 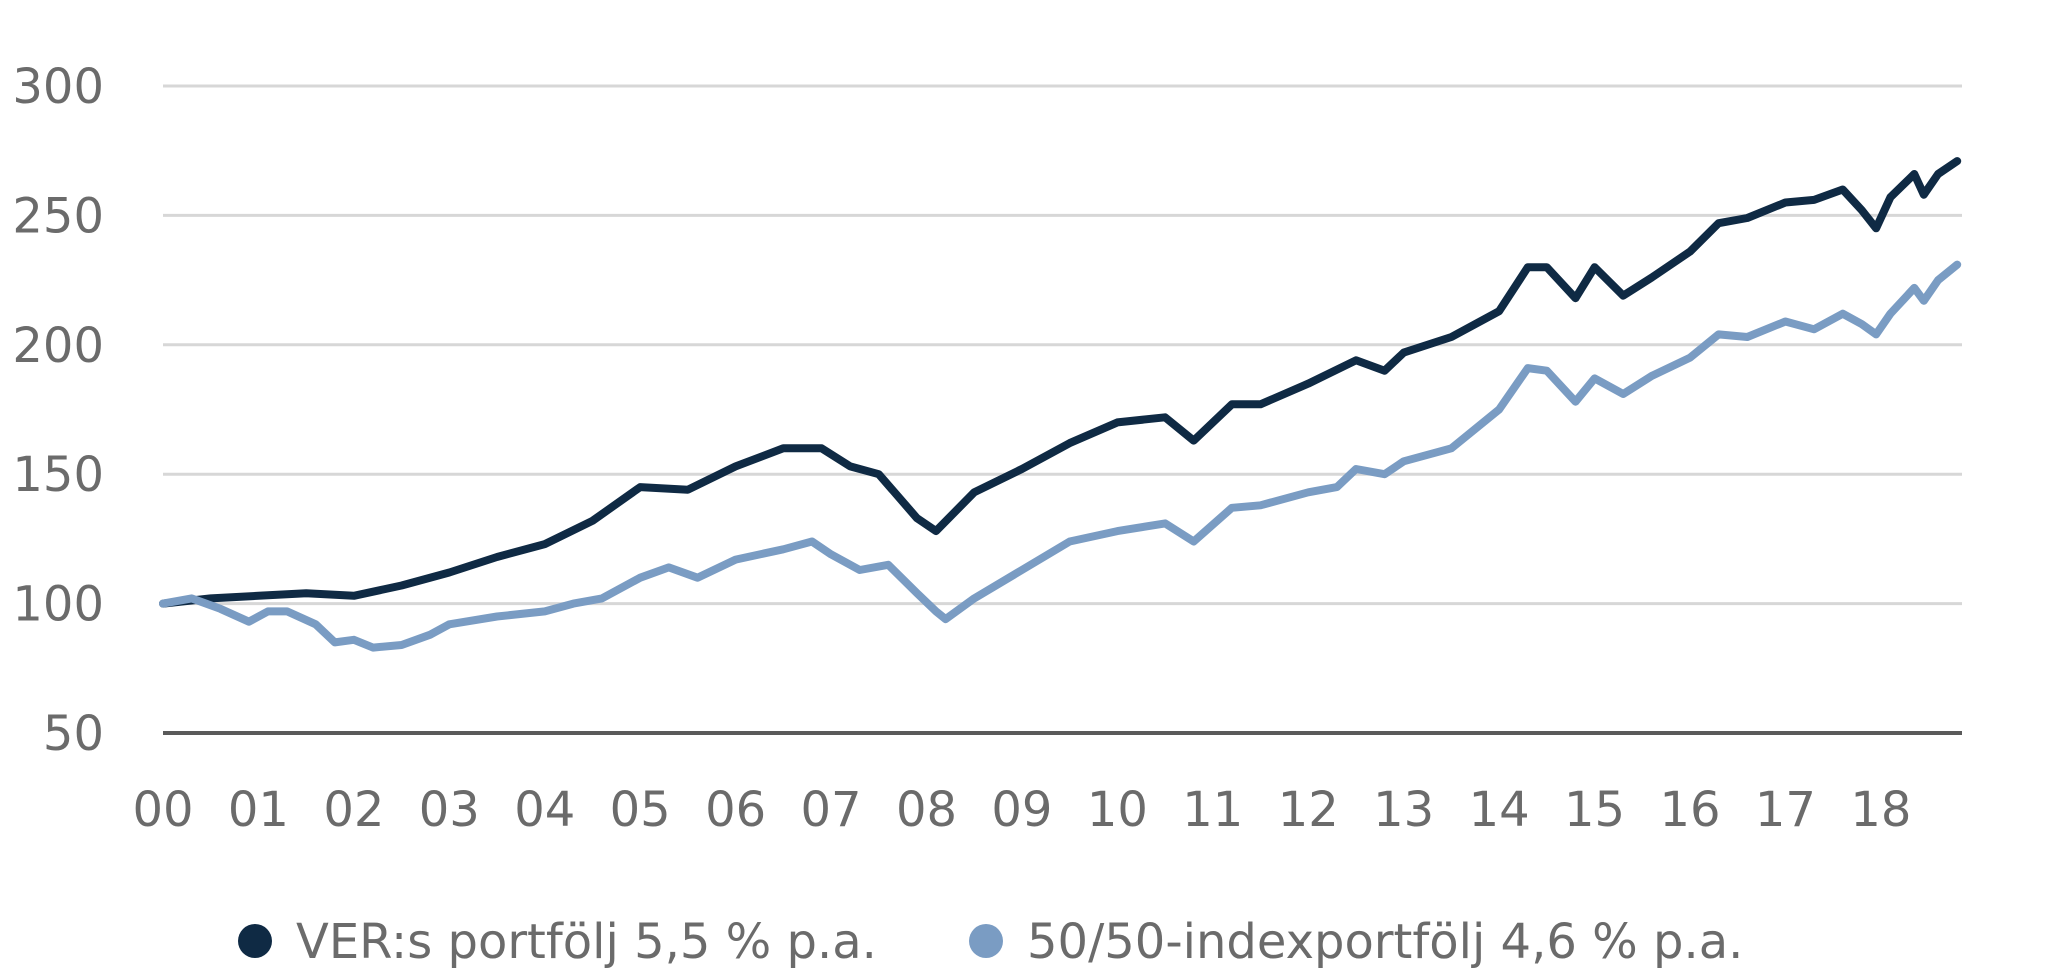 I want to click on x-tick-label-12: 12, so click(x=1308, y=810).